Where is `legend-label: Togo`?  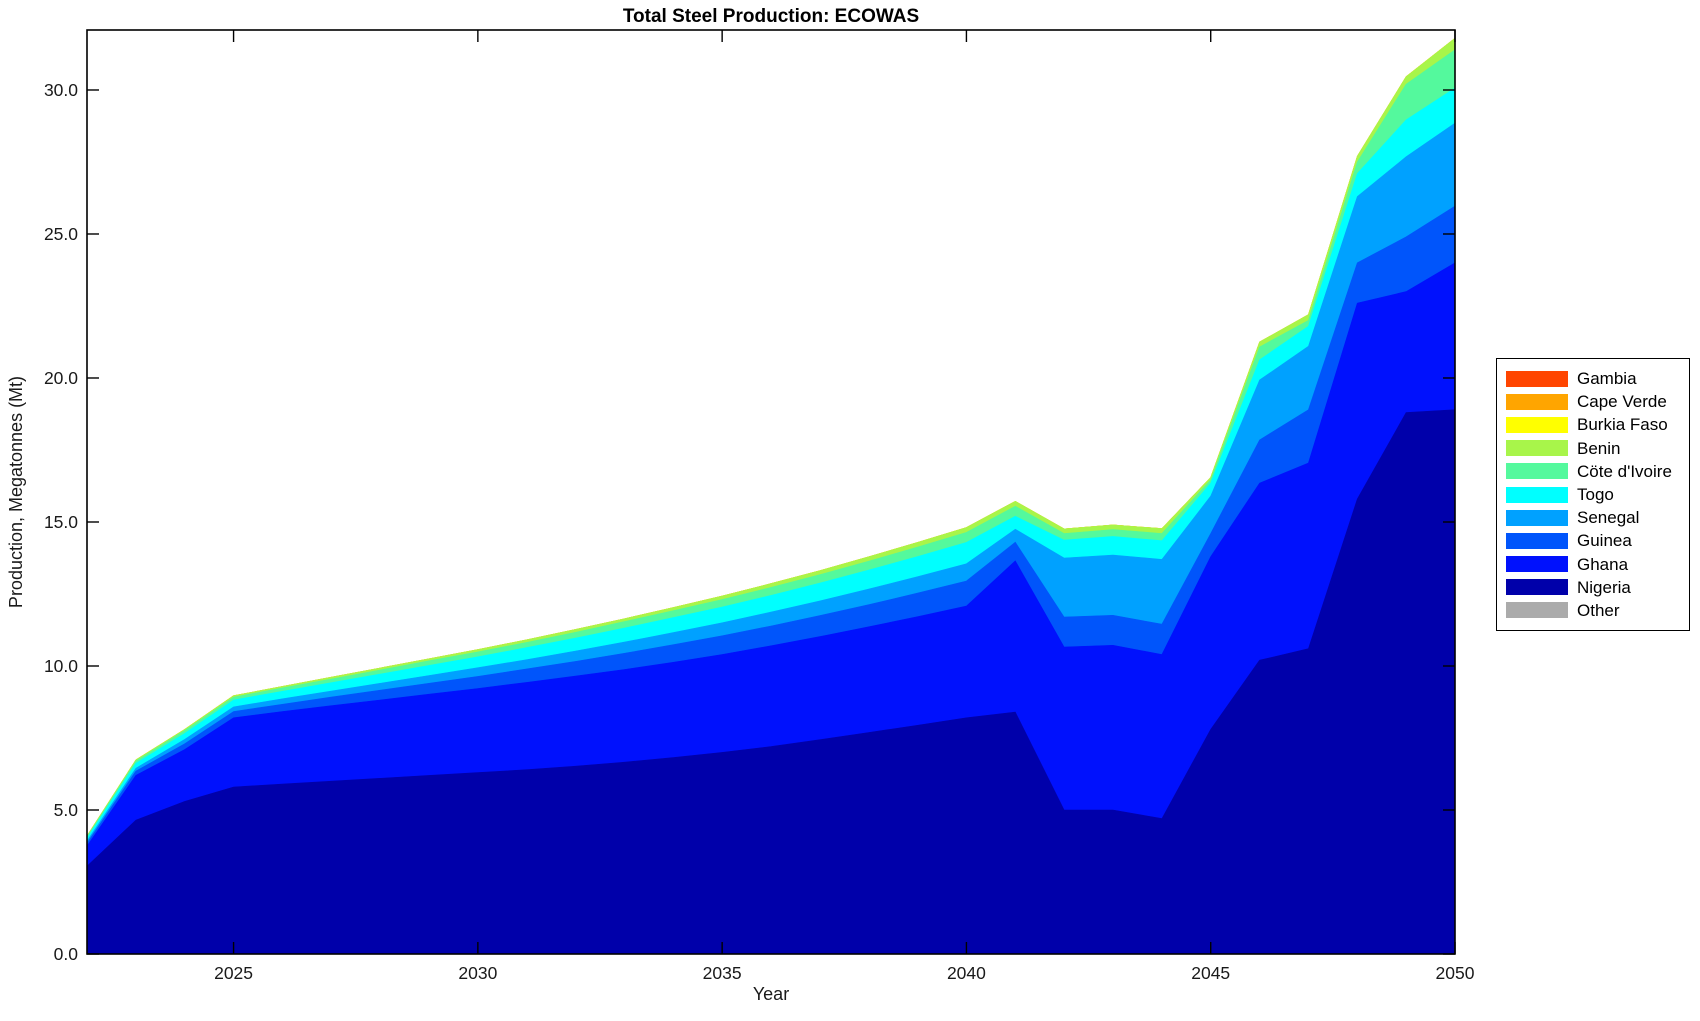
legend-label: Togo is located at coordinates (1595, 495).